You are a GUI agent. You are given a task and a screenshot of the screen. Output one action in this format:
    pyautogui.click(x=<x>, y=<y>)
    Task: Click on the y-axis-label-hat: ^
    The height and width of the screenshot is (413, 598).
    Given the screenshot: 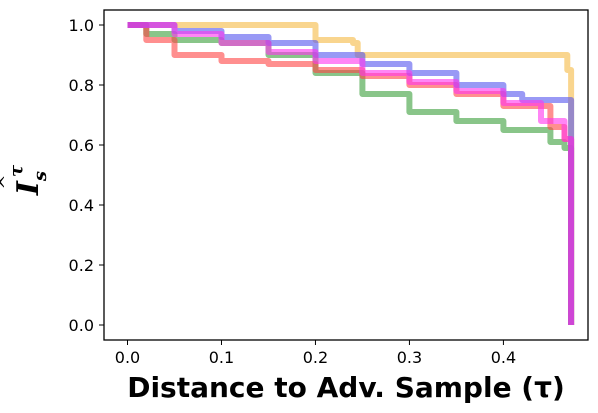 What is the action you would take?
    pyautogui.click(x=8, y=181)
    